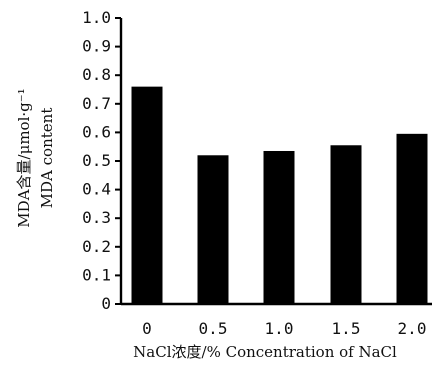 This screenshot has width=437, height=365. What do you see at coordinates (47, 158) in the screenshot?
I see `y-axis-title-line-2: MDA content` at bounding box center [47, 158].